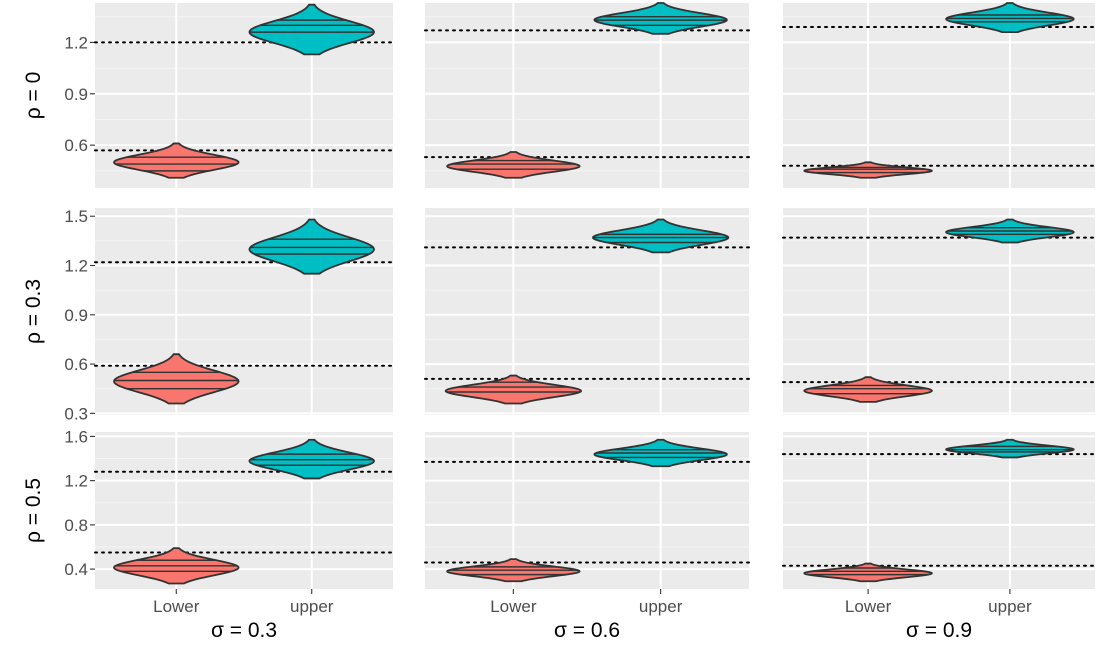 This screenshot has height=654, width=1101. I want to click on y-tick-label: 0.8, so click(76, 525).